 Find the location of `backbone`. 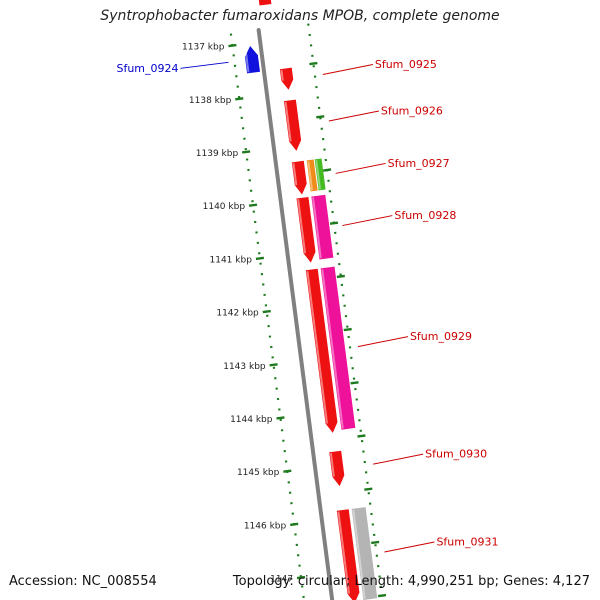

backbone is located at coordinates (295, 314).